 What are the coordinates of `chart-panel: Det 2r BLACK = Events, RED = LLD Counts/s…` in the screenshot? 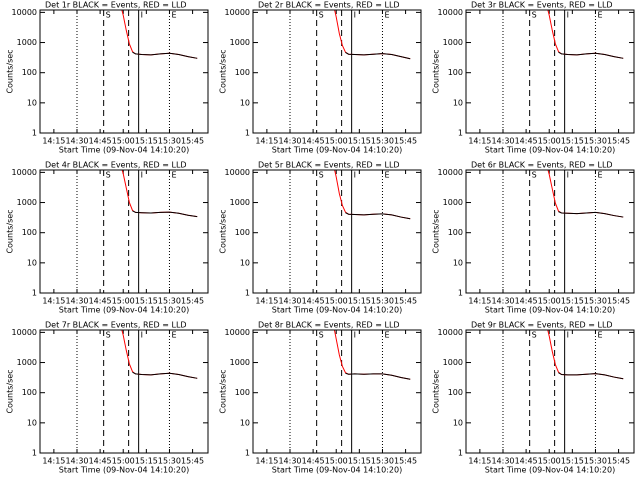 It's located at (320, 78).